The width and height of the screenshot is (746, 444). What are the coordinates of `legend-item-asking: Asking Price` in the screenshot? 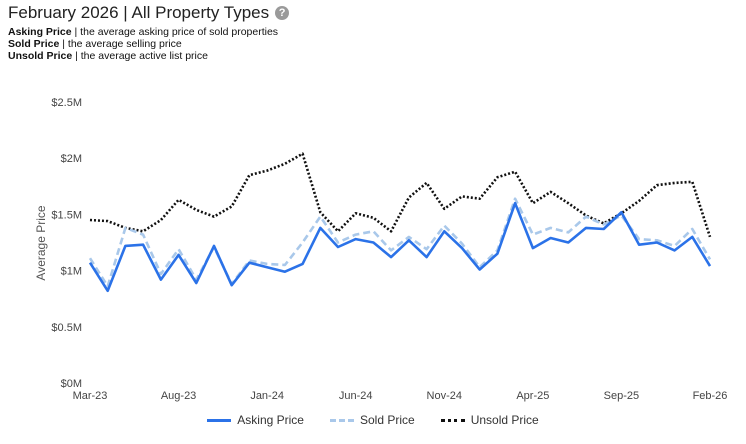 It's located at (255, 420).